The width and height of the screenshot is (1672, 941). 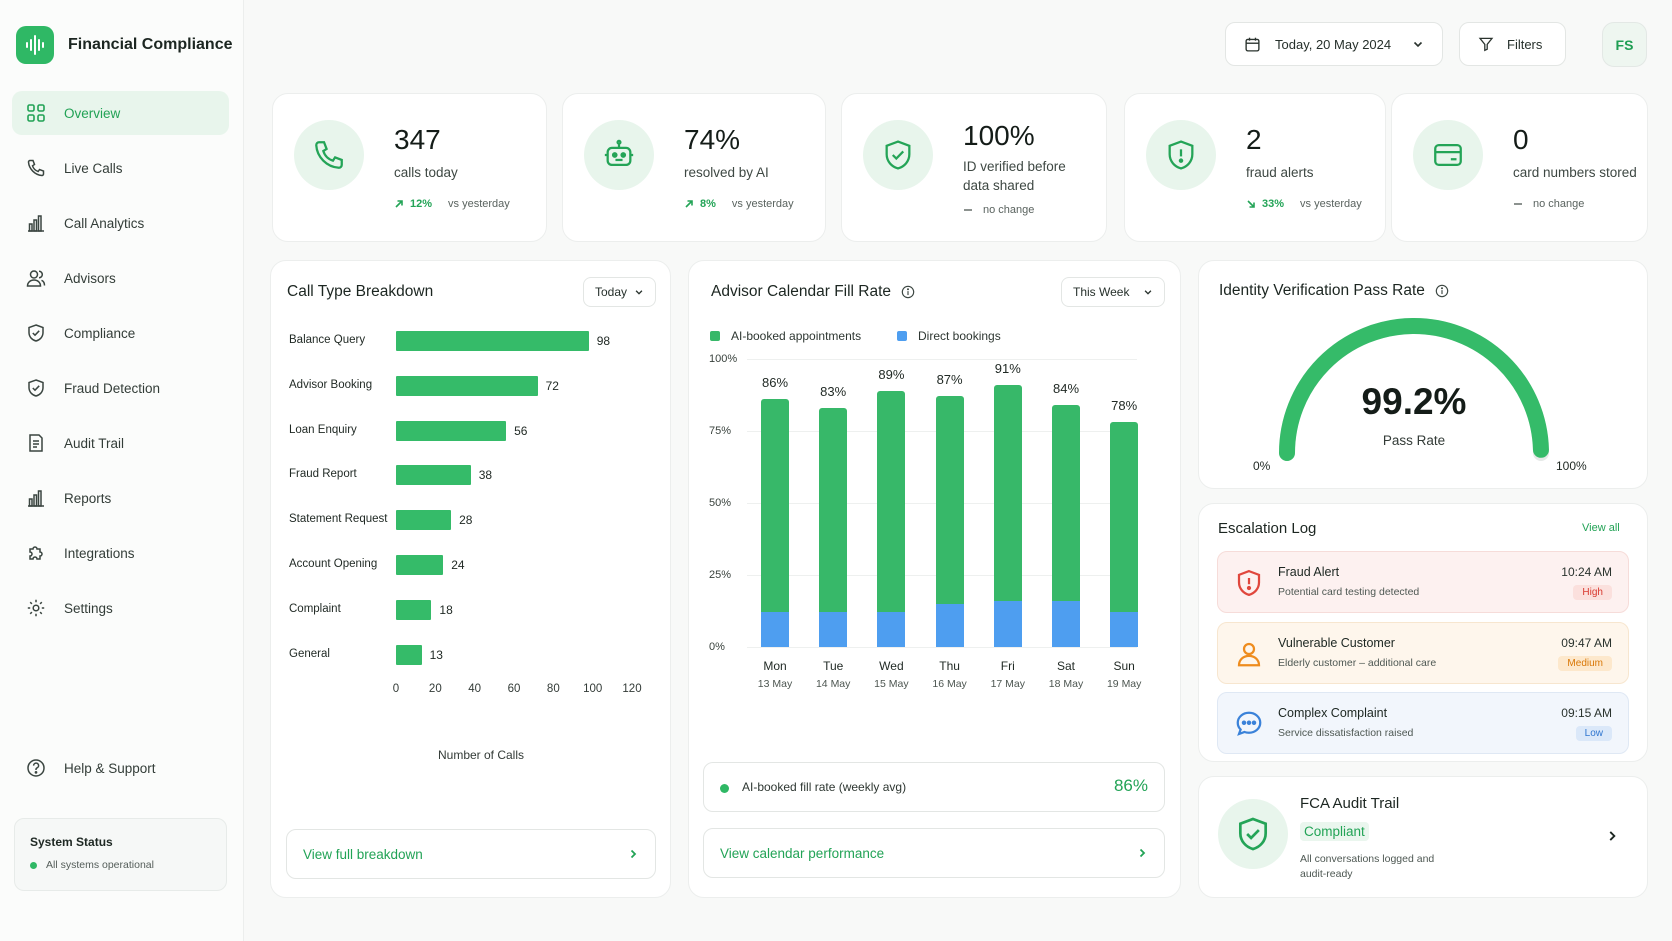 What do you see at coordinates (968, 210) in the screenshot?
I see `dash-icon` at bounding box center [968, 210].